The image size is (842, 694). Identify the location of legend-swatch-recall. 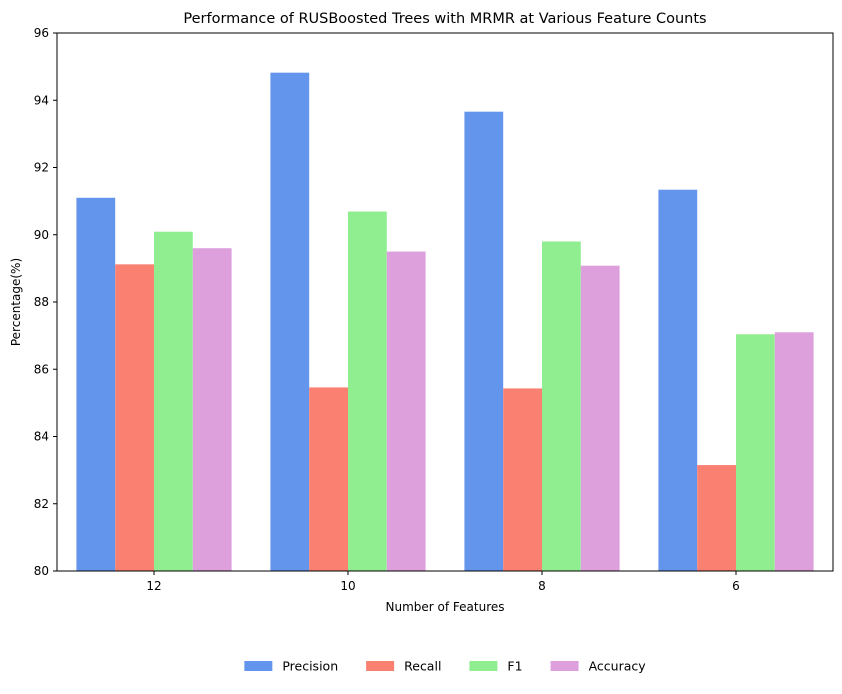
(380, 666).